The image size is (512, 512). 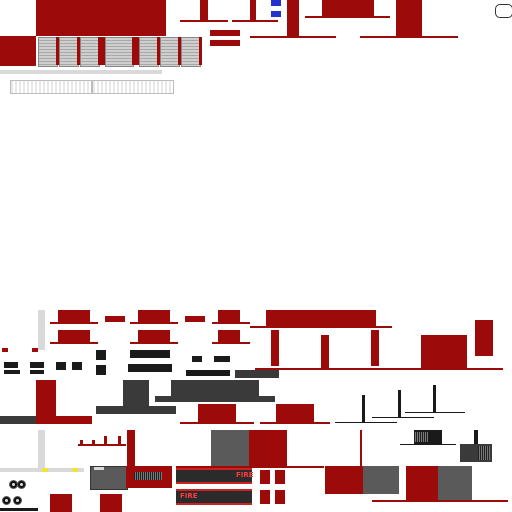 I want to click on floor-dark, so click(x=18, y=420).